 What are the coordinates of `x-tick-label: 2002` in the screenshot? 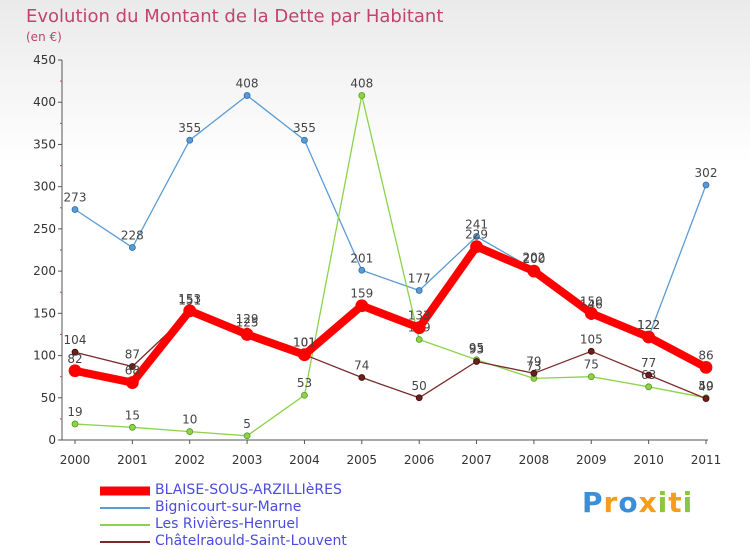 It's located at (189, 460).